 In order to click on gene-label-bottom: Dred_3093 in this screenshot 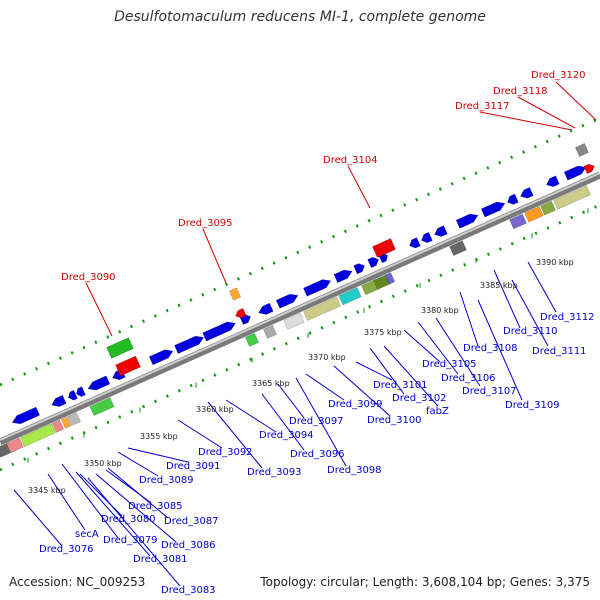, I will do `click(274, 472)`.